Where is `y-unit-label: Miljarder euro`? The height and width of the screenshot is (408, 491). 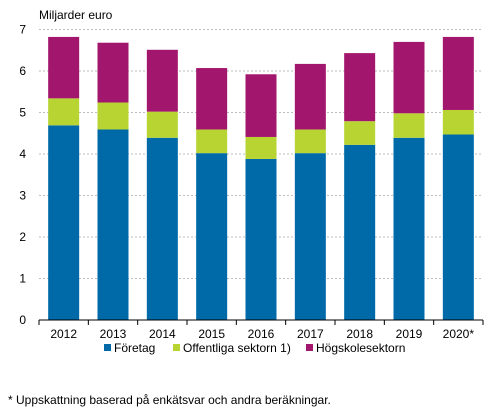
y-unit-label: Miljarder euro is located at coordinates (76, 15).